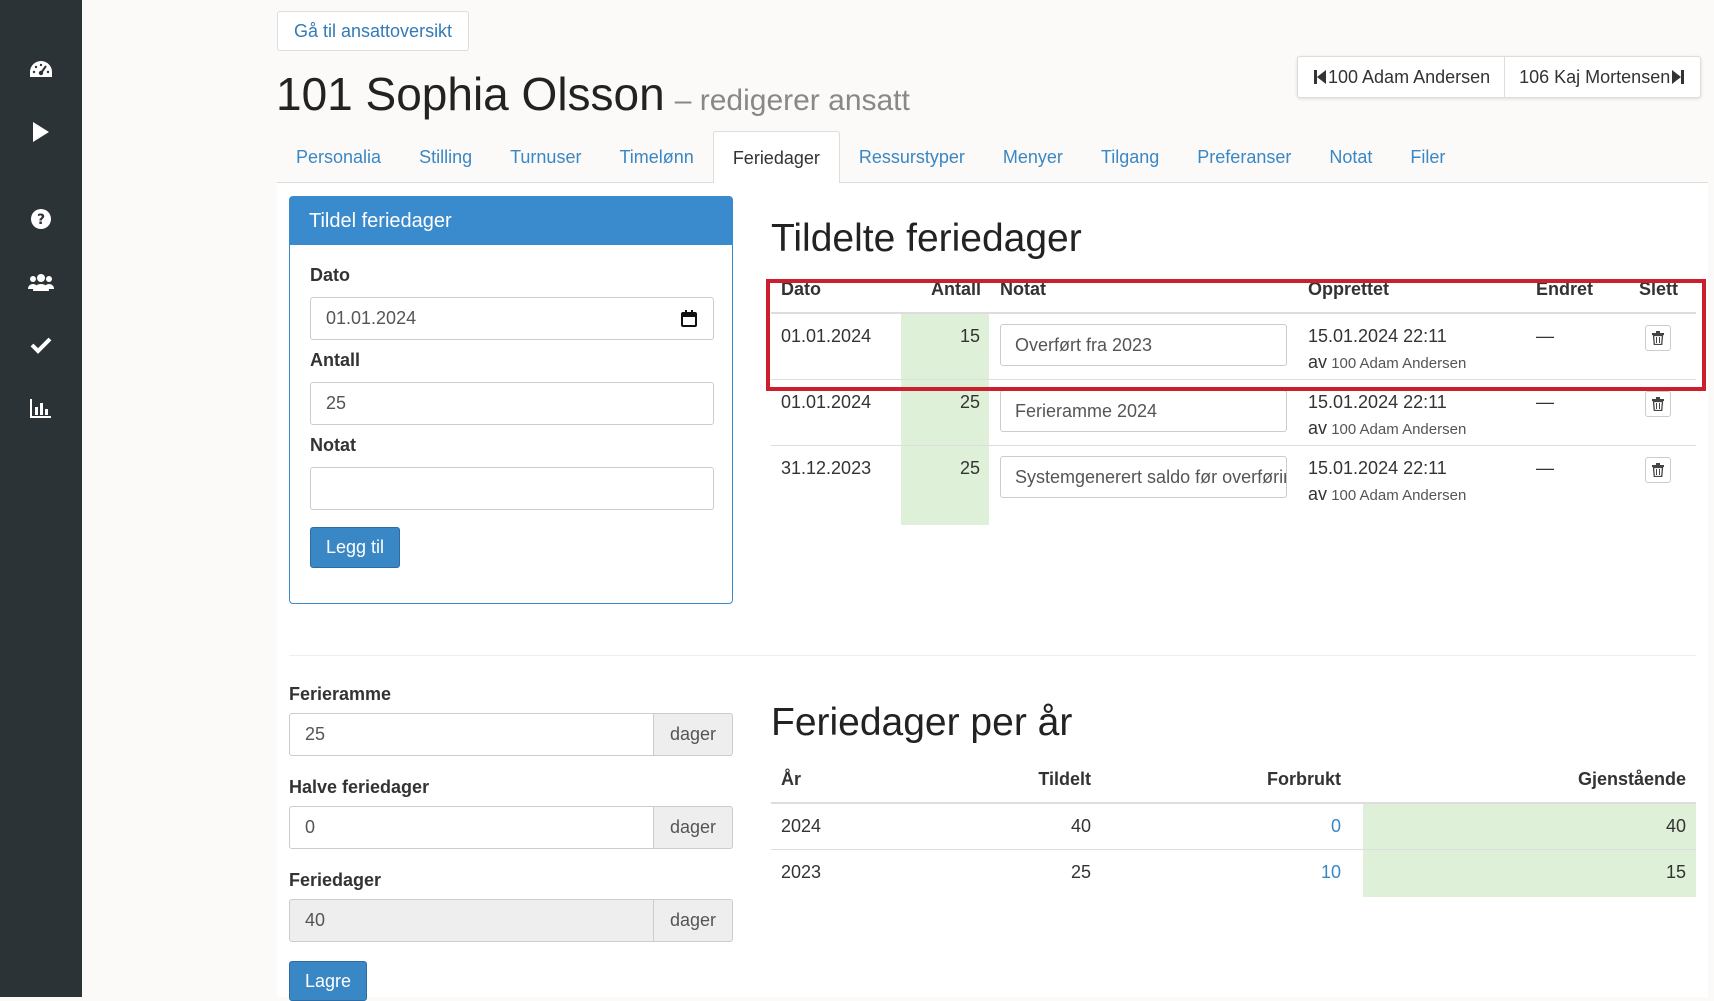 The width and height of the screenshot is (1714, 1001). Describe the element at coordinates (1399, 363) in the screenshot. I see `row1-user: 100 Adam Andersen` at that location.